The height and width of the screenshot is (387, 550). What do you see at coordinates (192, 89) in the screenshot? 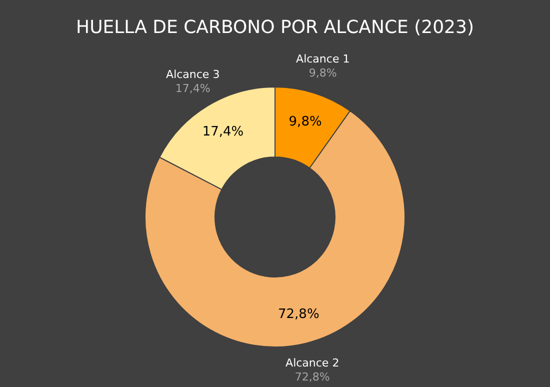
I see `text: 17,4%` at bounding box center [192, 89].